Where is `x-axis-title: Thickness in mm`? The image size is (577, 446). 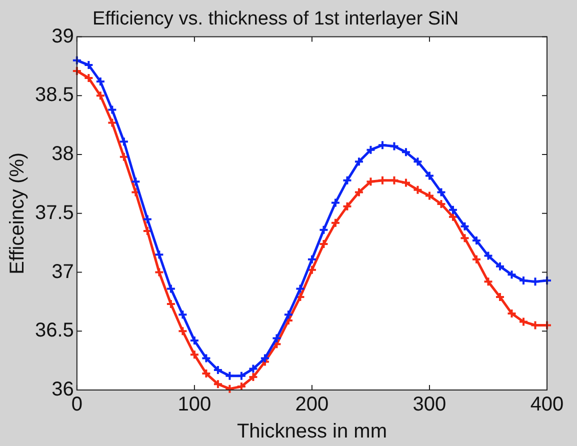 x-axis-title: Thickness in mm is located at coordinates (311, 431).